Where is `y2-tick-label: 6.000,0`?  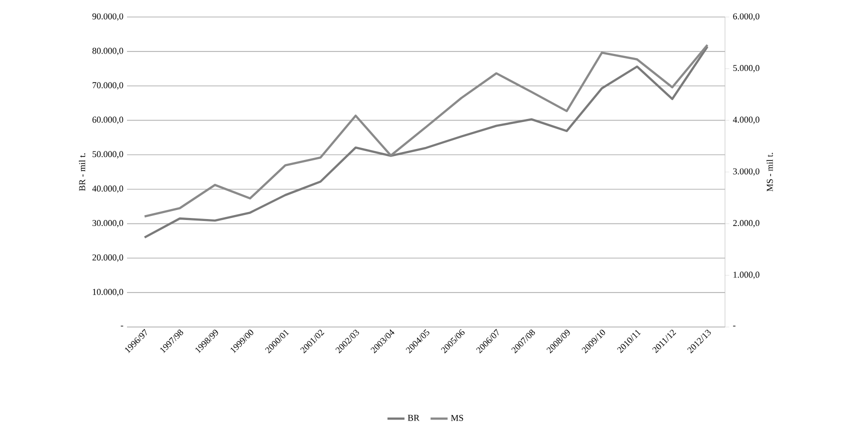 y2-tick-label: 6.000,0 is located at coordinates (746, 17).